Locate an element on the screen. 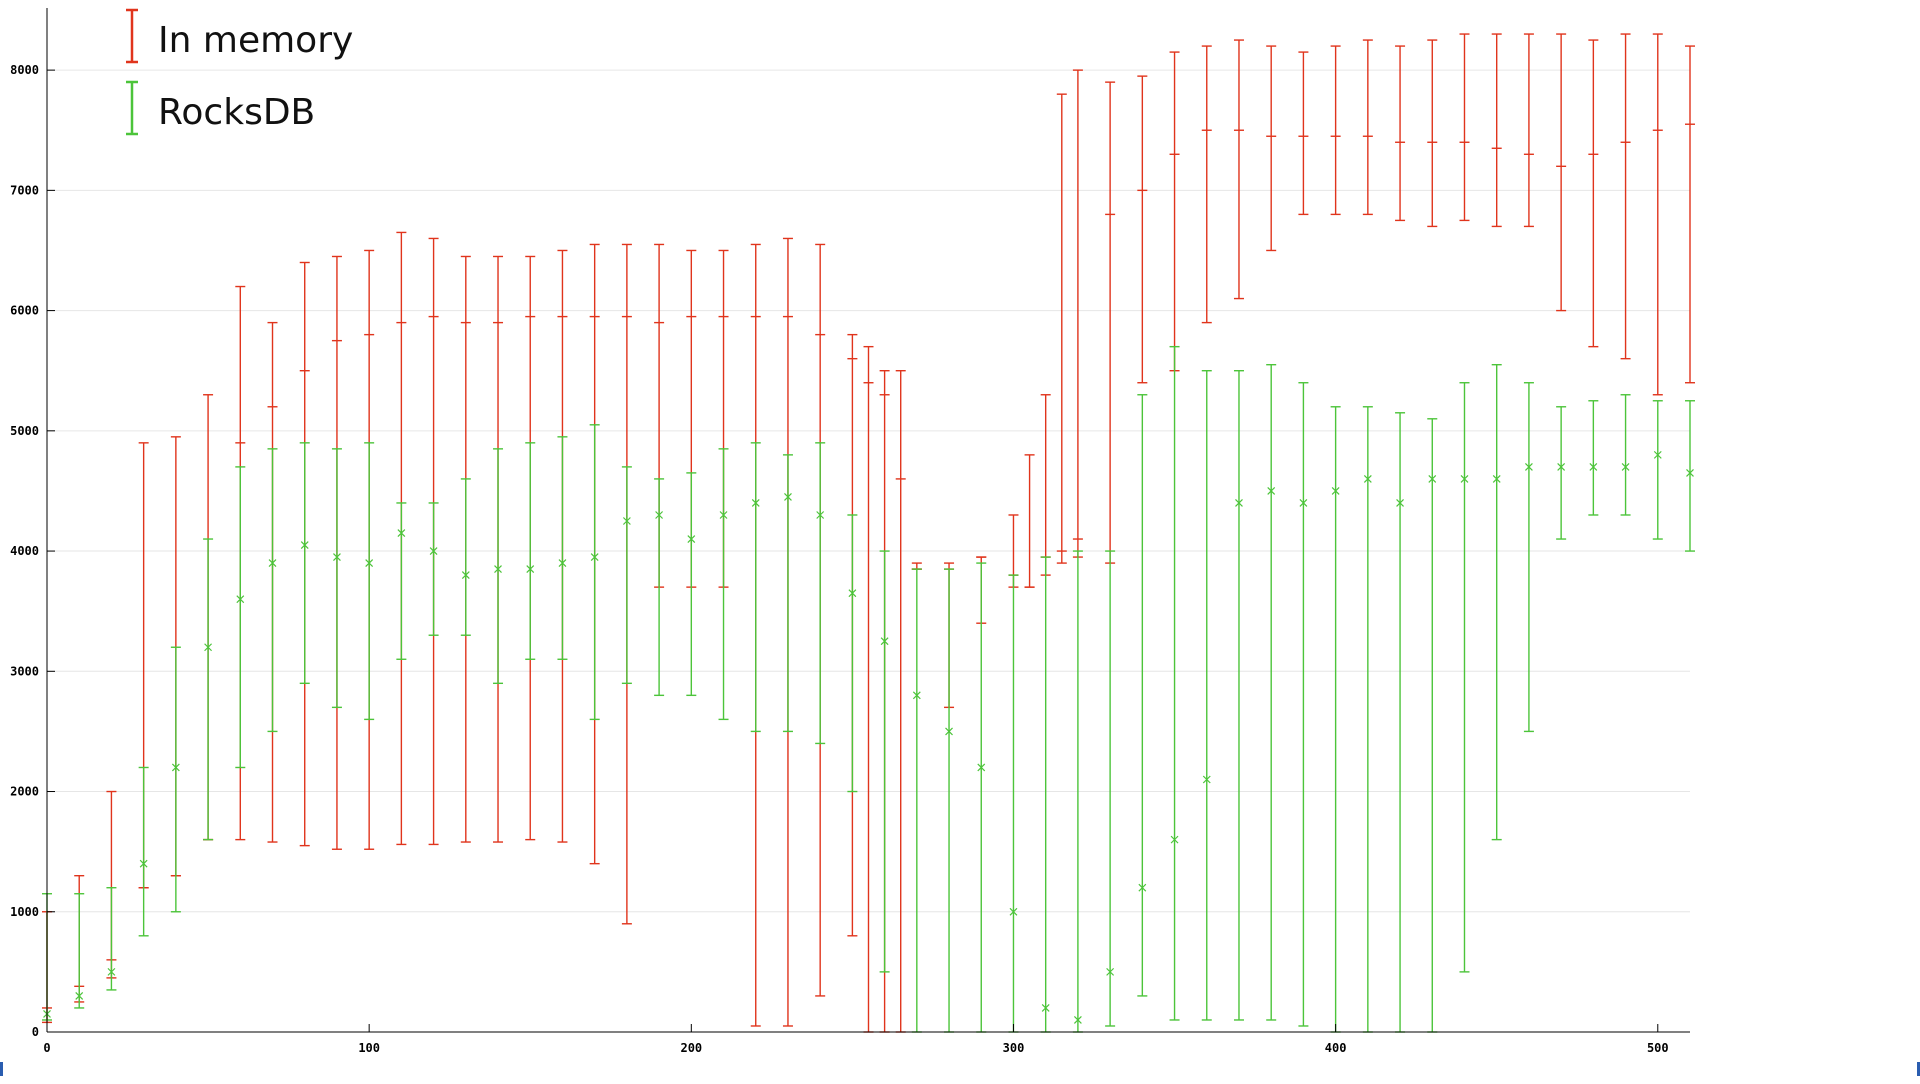 This screenshot has width=1920, height=1084. x-tick-label: 100 is located at coordinates (369, 1048).